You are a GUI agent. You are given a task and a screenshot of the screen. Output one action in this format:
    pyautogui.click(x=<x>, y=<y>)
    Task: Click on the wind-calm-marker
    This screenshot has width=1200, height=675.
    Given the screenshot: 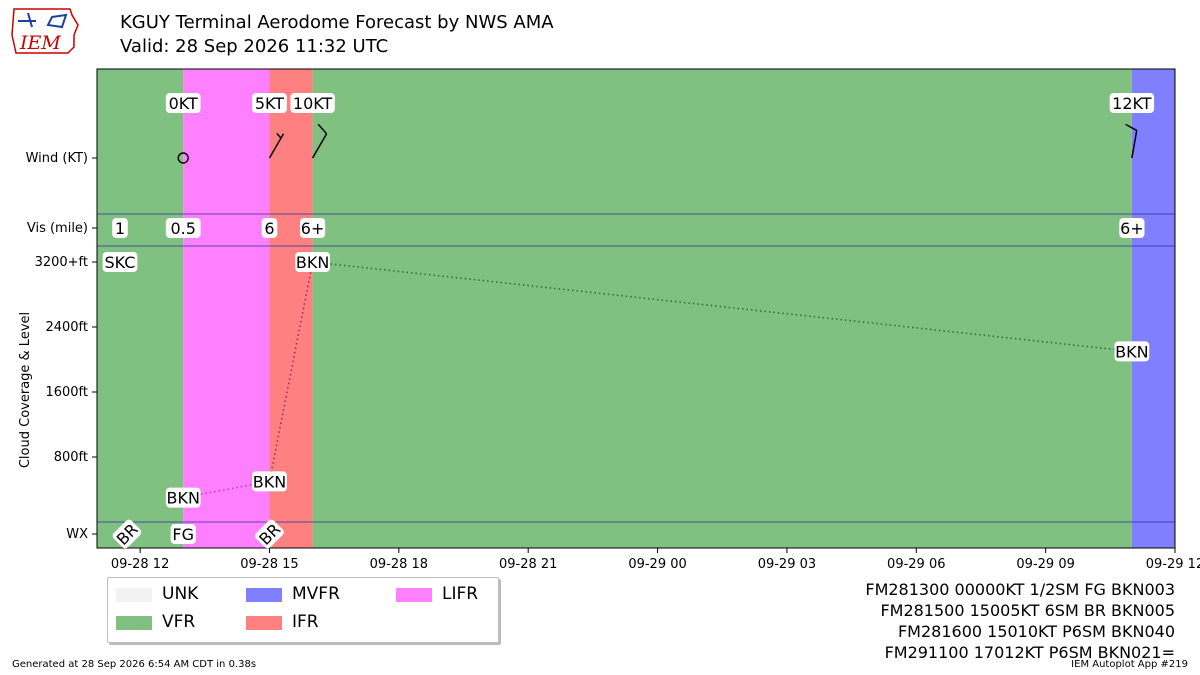 What is the action you would take?
    pyautogui.click(x=183, y=158)
    